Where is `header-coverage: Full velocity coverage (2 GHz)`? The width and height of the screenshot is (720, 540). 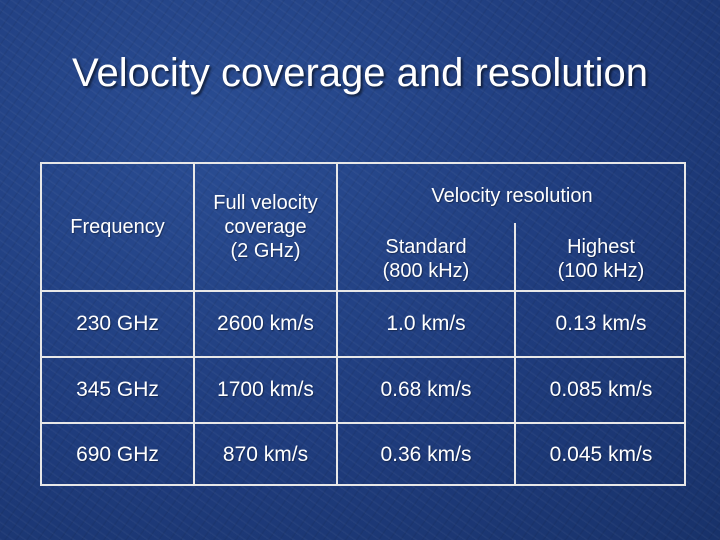
header-coverage: Full velocity coverage (2 GHz) is located at coordinates (265, 227).